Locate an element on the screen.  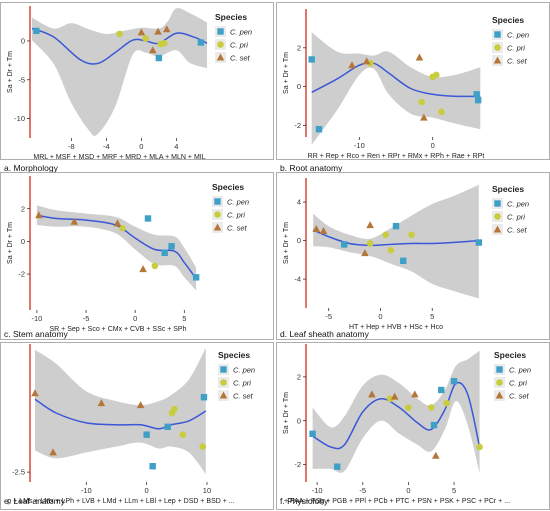
panel-caption: e. Leaf anatomy is located at coordinates (35, 501).